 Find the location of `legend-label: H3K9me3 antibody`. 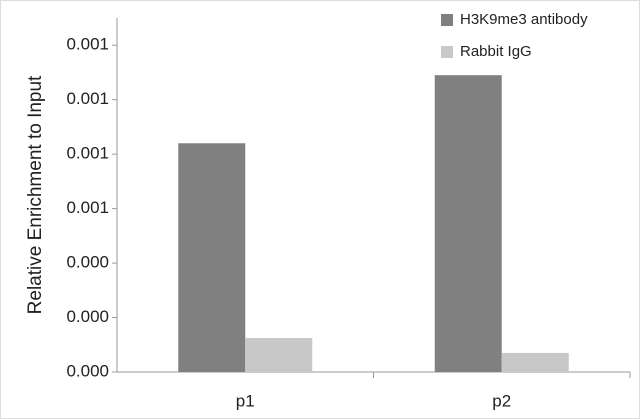

legend-label: H3K9me3 antibody is located at coordinates (524, 19).